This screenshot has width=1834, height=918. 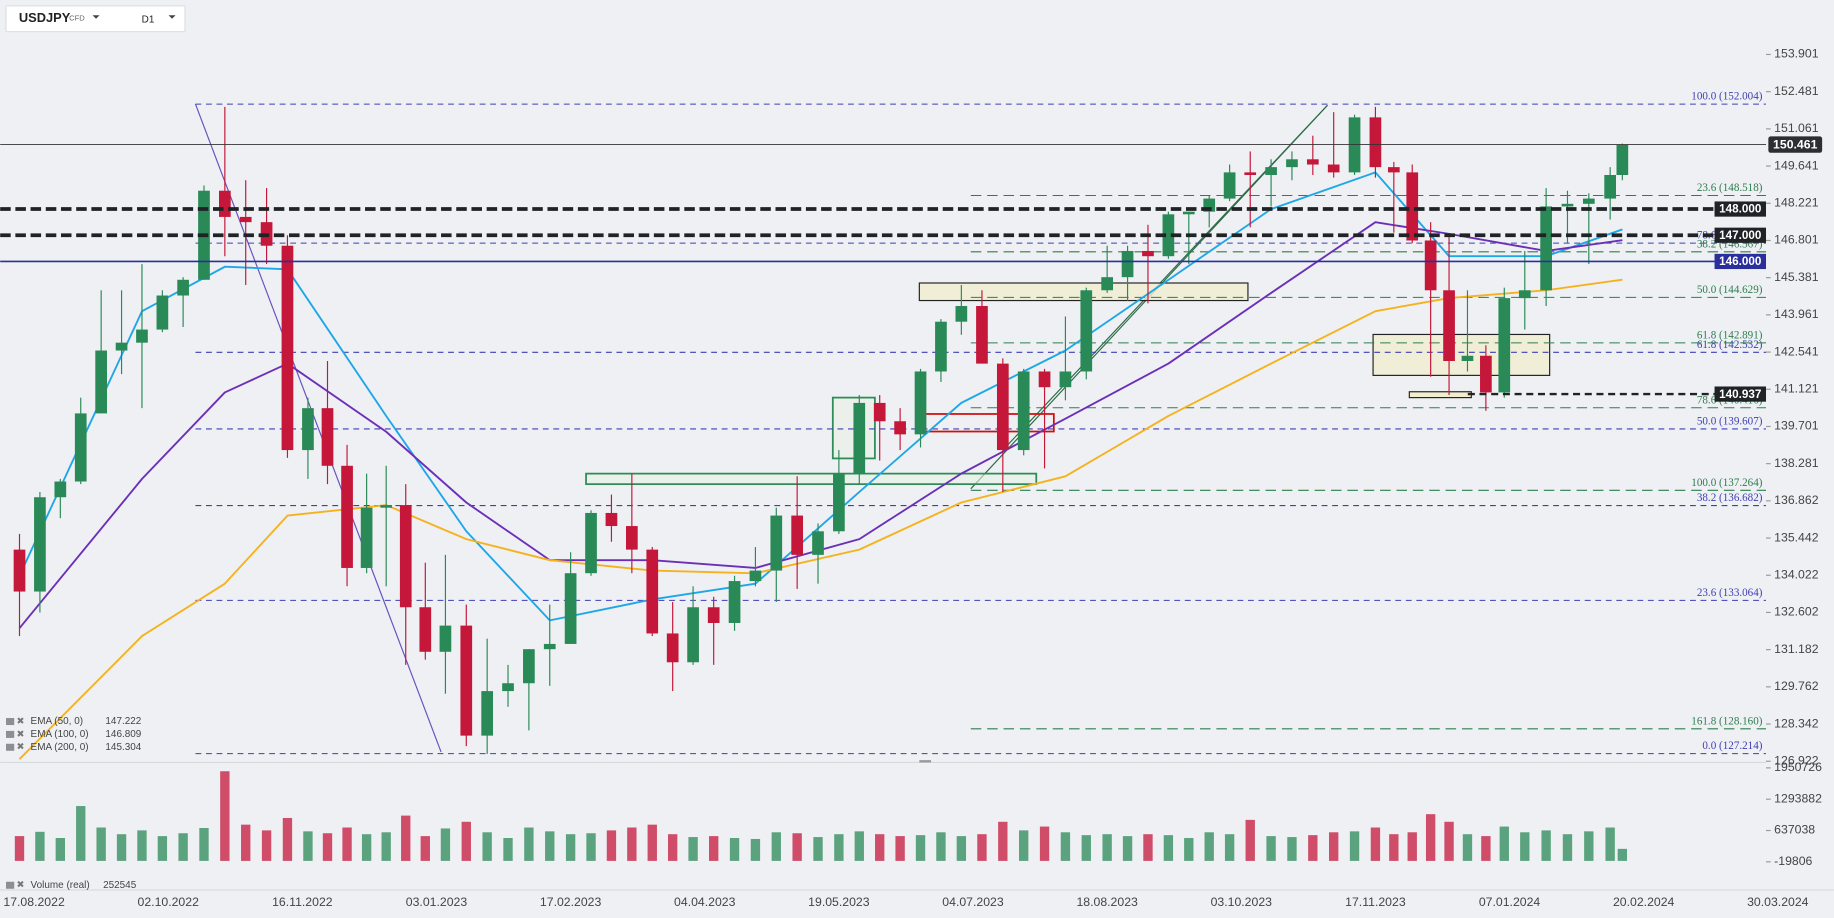 What do you see at coordinates (77, 18) in the screenshot?
I see `instrument-type: CFD` at bounding box center [77, 18].